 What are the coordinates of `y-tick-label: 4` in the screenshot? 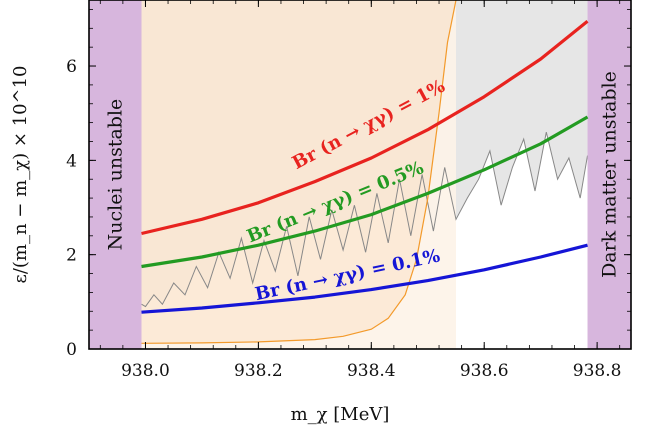 It's located at (71, 161).